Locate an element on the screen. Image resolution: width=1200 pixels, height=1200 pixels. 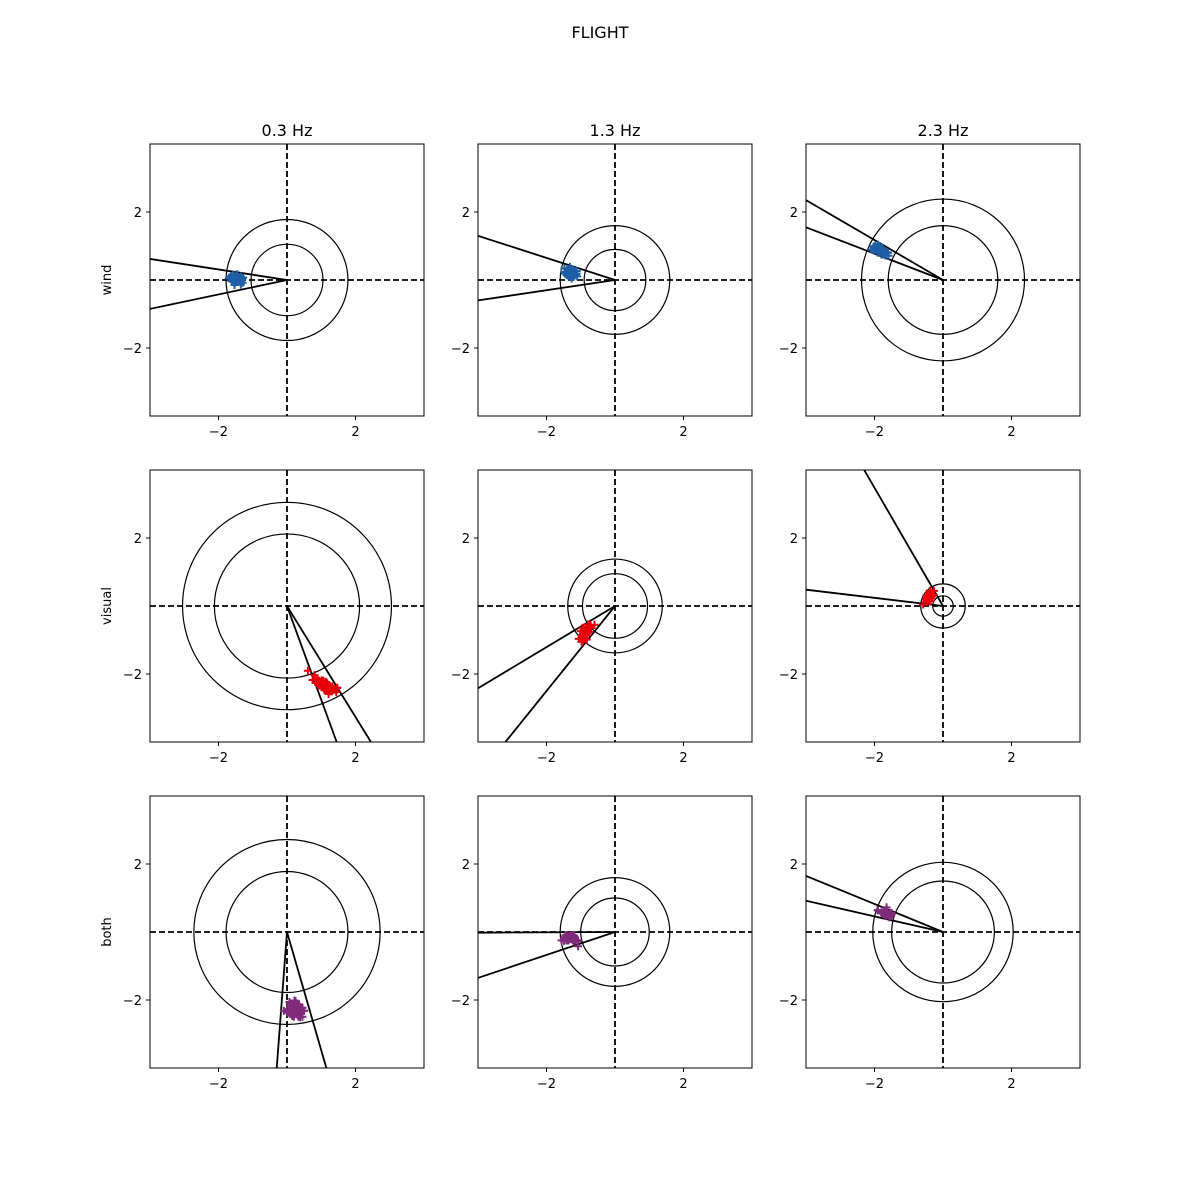
column-title: 1.3 Hz is located at coordinates (615, 130).